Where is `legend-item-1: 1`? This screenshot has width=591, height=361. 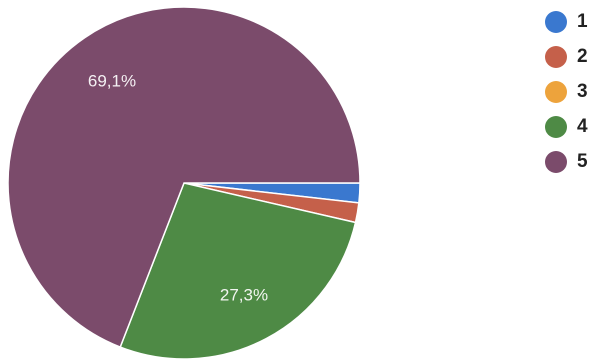
legend-item-1: 1 is located at coordinates (566, 22).